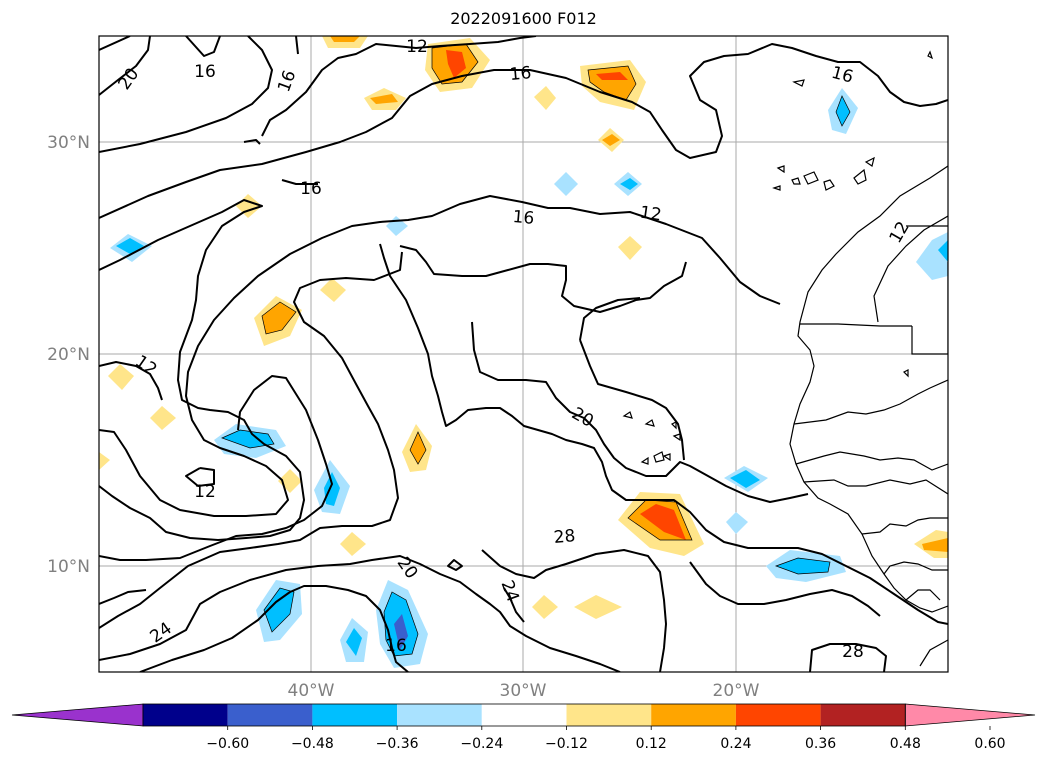 The width and height of the screenshot is (1047, 765). Describe the element at coordinates (566, 744) in the screenshot. I see `colorbar-tick-label: −0.12` at that location.